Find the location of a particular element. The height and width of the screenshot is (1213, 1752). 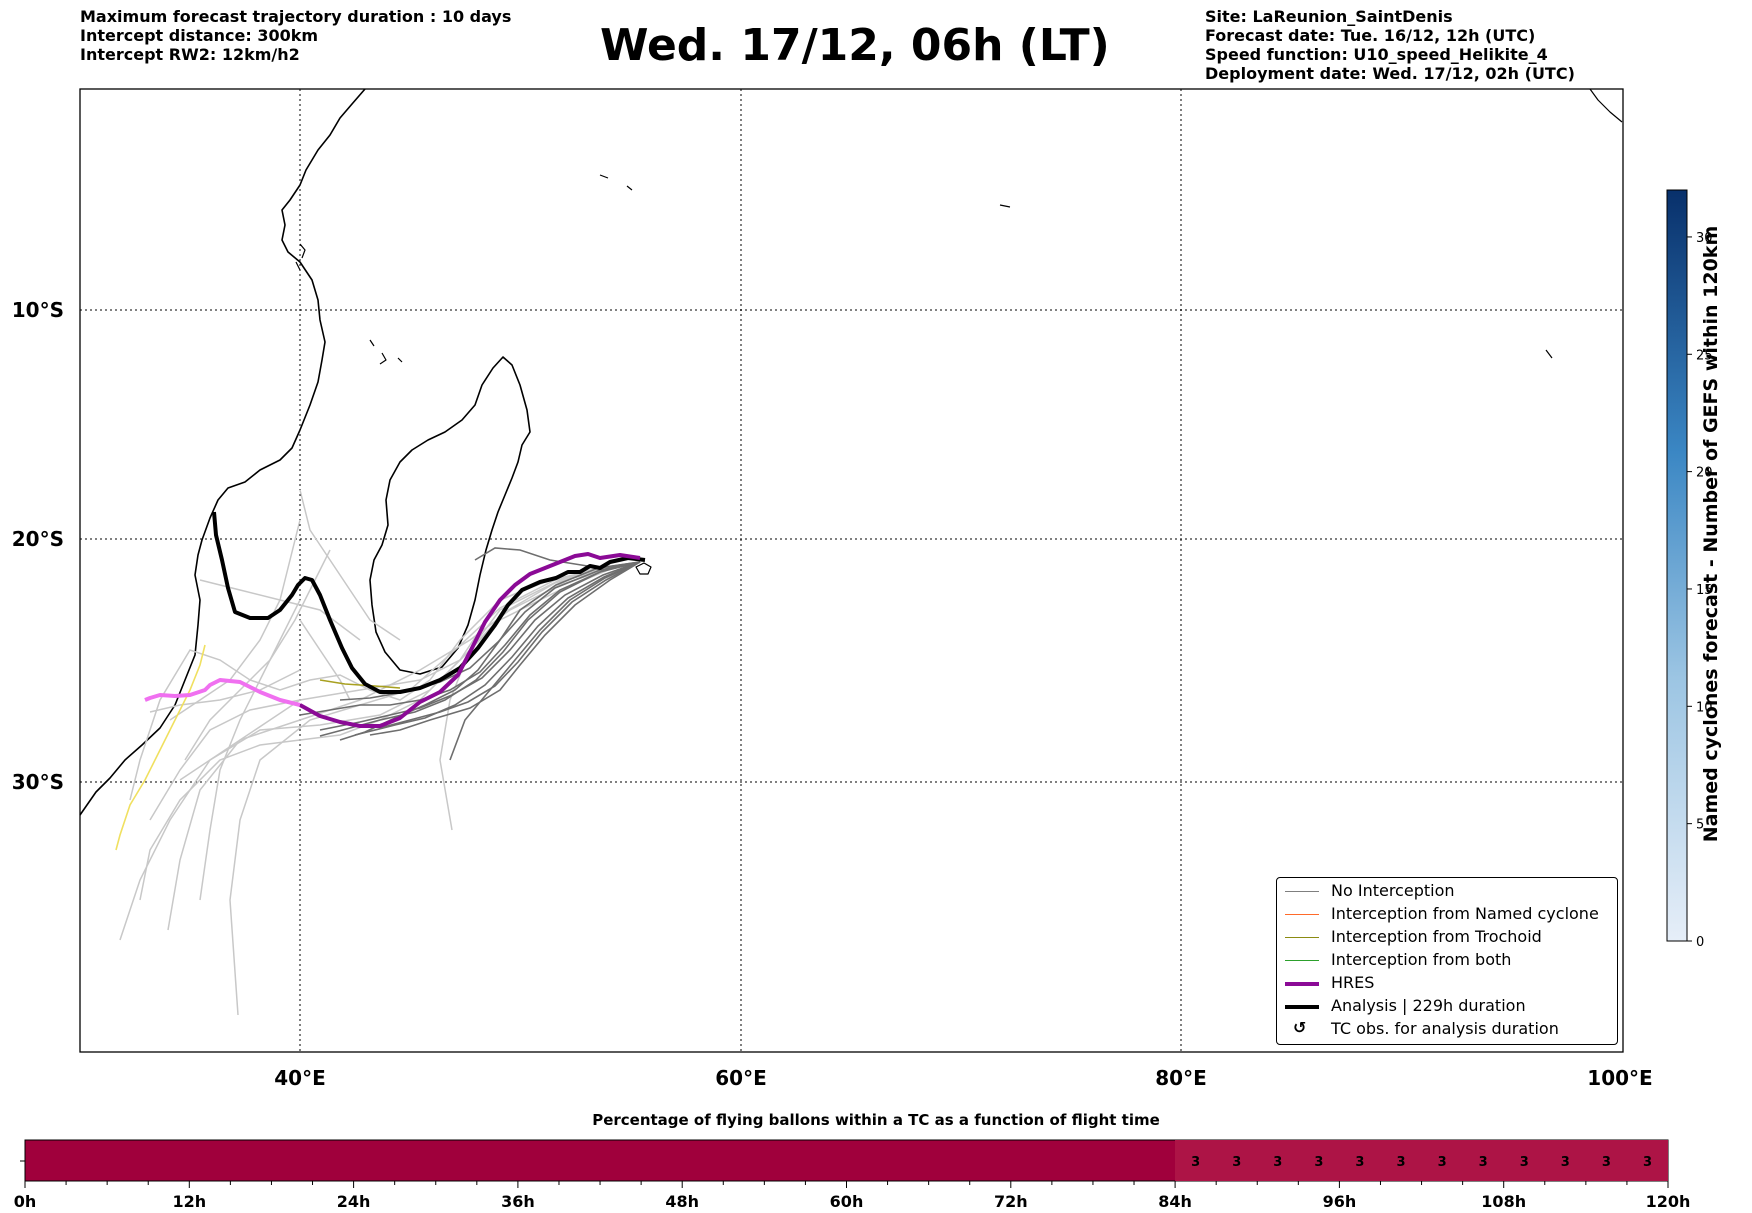

africa-coastline is located at coordinates (222, 452).